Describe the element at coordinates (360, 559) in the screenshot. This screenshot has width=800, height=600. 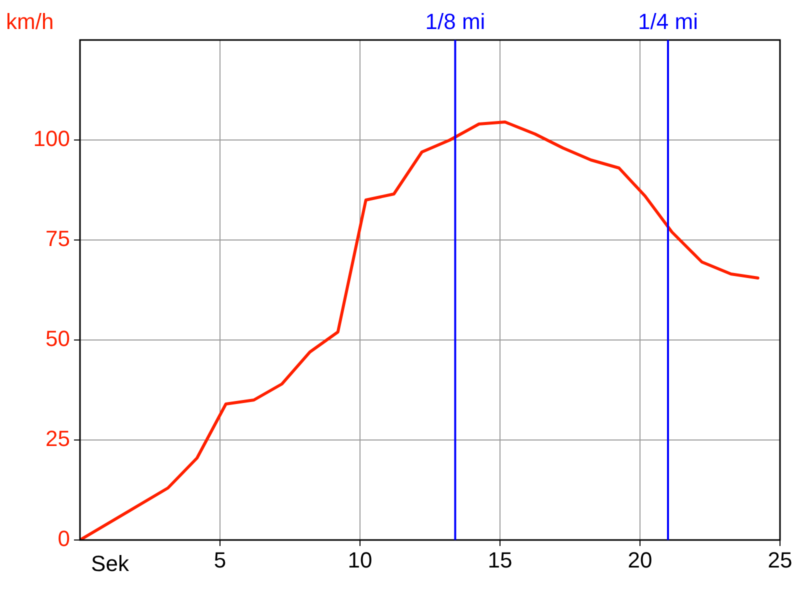
I see `x-tick-label: 10` at that location.